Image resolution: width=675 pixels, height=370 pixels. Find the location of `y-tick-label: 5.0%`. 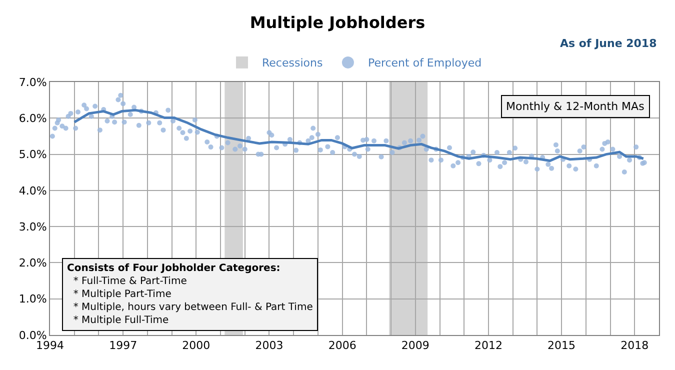

y-tick-label: 5.0% is located at coordinates (32, 155).